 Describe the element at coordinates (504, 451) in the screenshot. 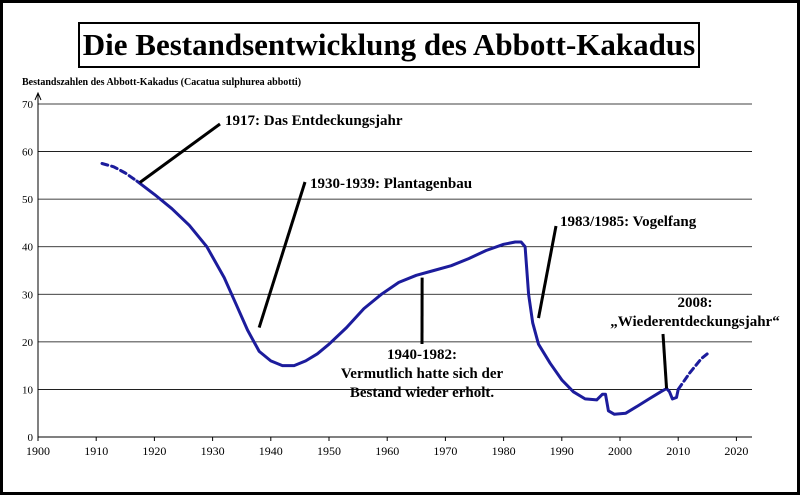

I see `x-tick-label: 1980` at that location.